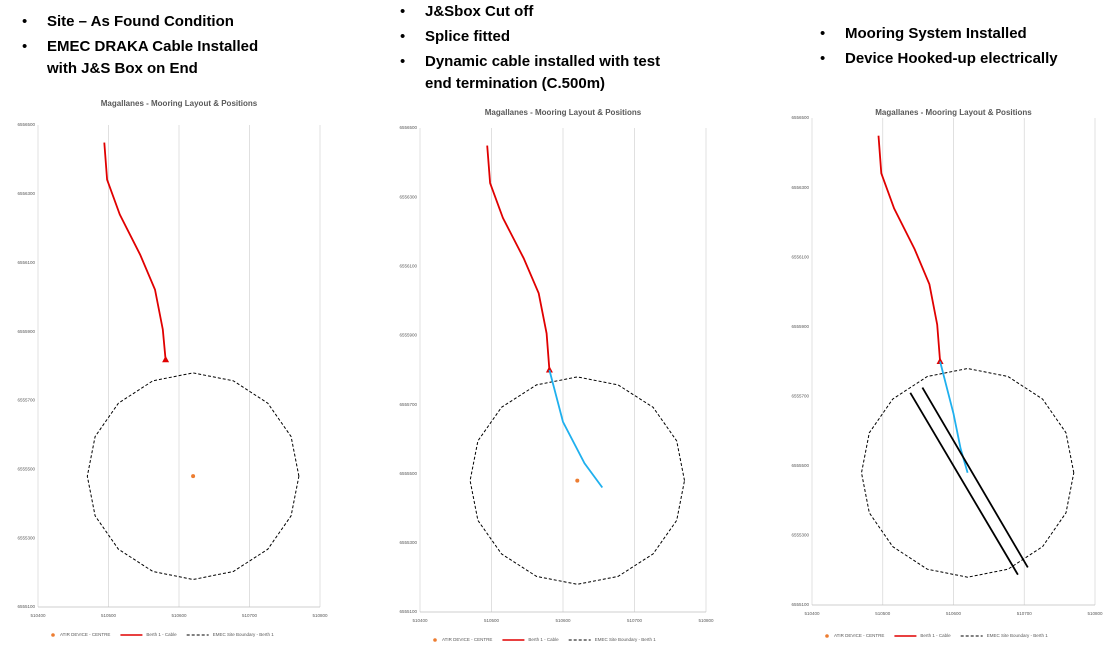  I want to click on bullet-text: Mooring System Installed, so click(936, 33).